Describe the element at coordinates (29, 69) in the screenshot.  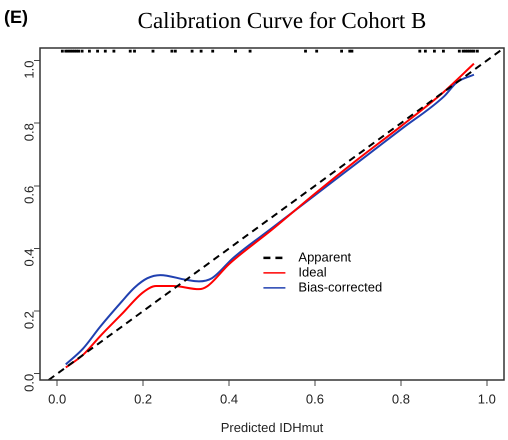
I see `y-tick-label: 1.0` at that location.